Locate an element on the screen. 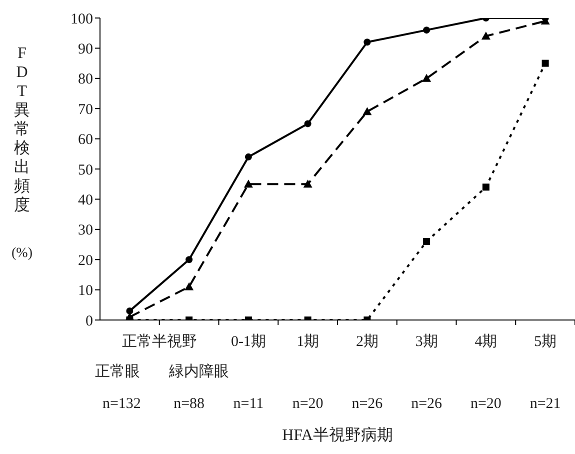  text: 正常眼 is located at coordinates (117, 371).